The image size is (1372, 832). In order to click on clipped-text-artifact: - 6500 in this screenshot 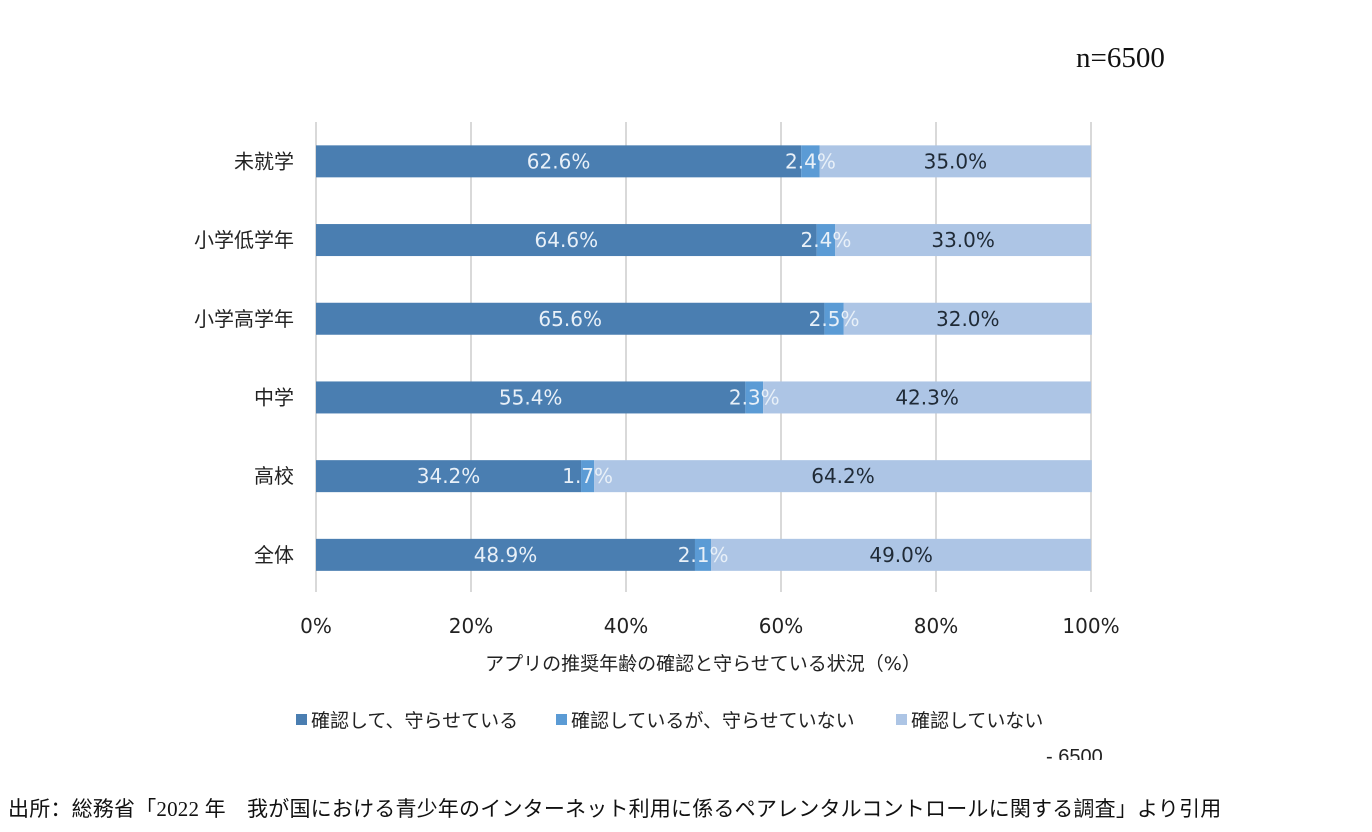, I will do `click(1074, 754)`.